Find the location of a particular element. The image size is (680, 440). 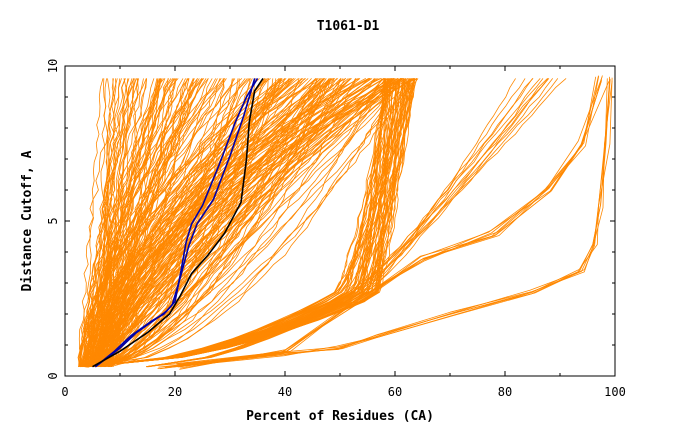

y-axis-label: Distance Cutoff, A is located at coordinates (27, 220).